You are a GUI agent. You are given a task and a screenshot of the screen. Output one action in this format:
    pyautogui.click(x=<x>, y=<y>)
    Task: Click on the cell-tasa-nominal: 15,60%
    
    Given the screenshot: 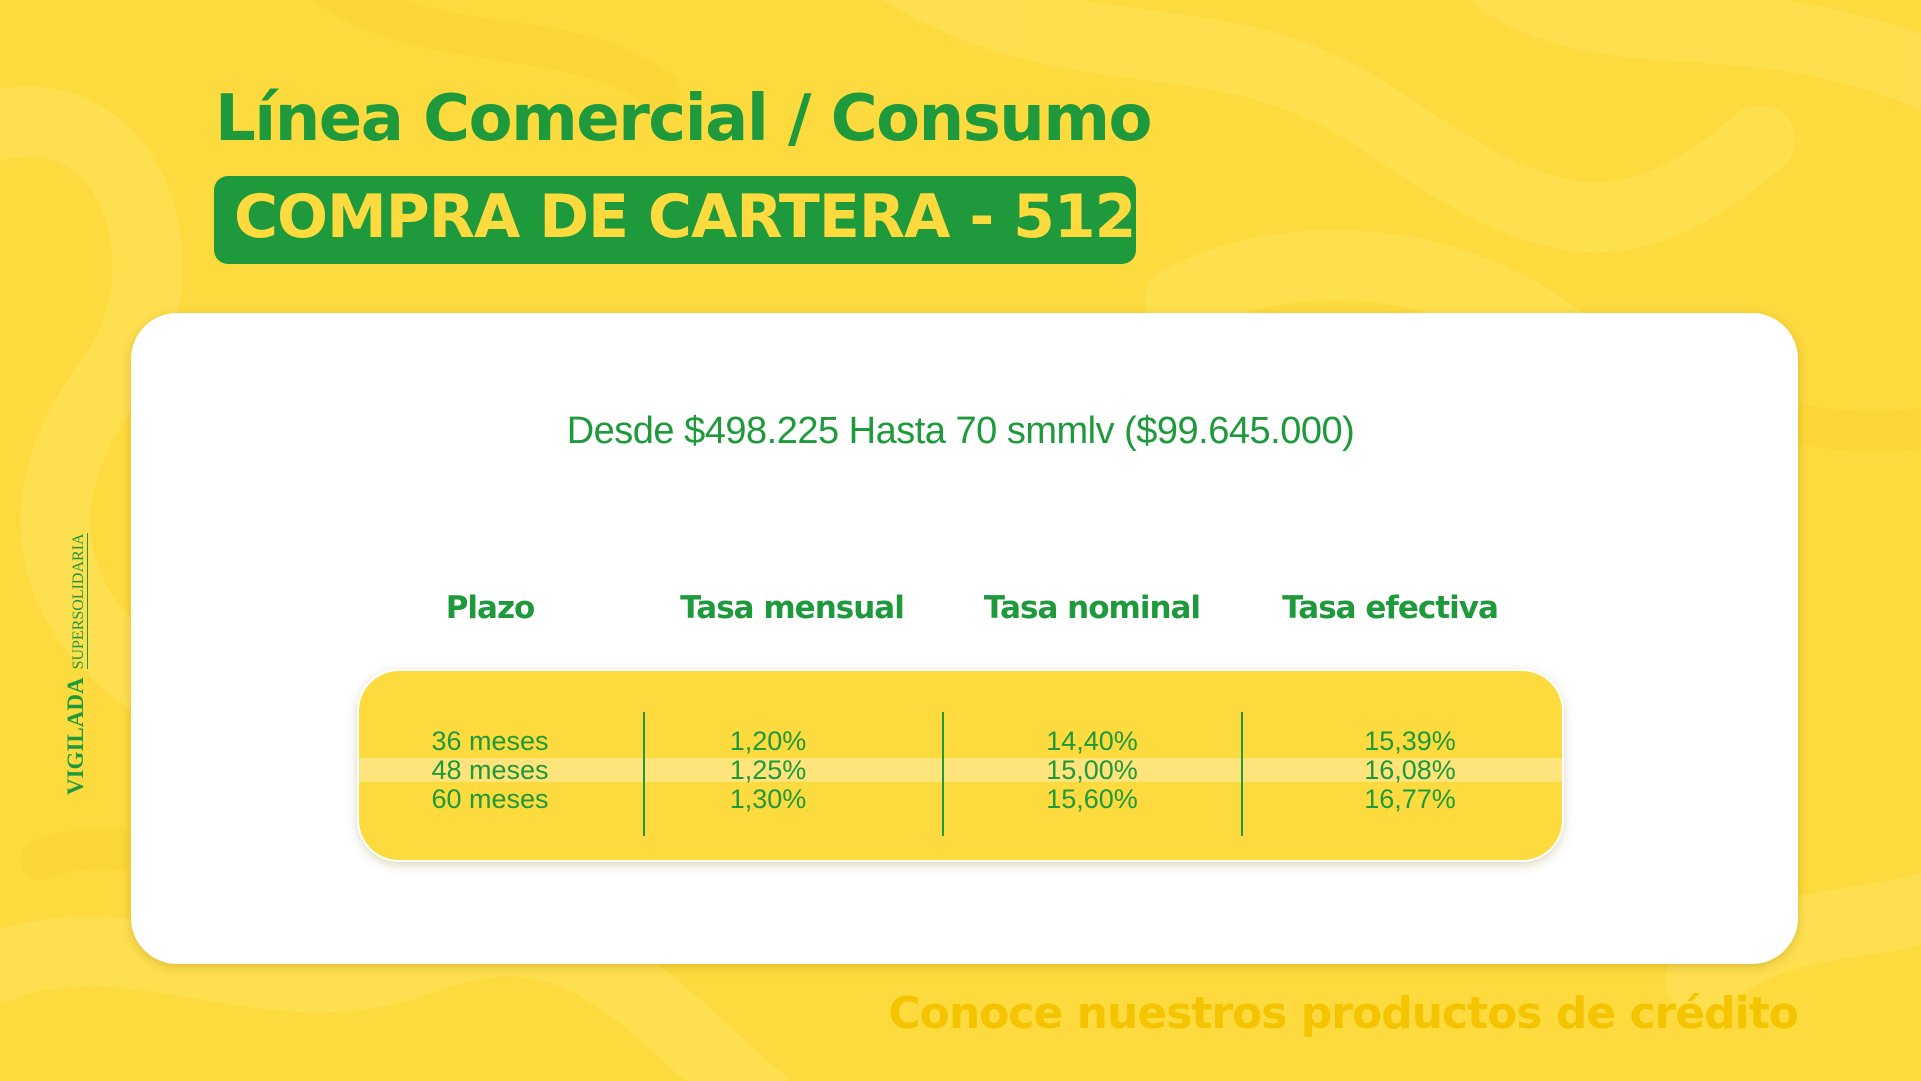 What is the action you would take?
    pyautogui.click(x=1092, y=799)
    